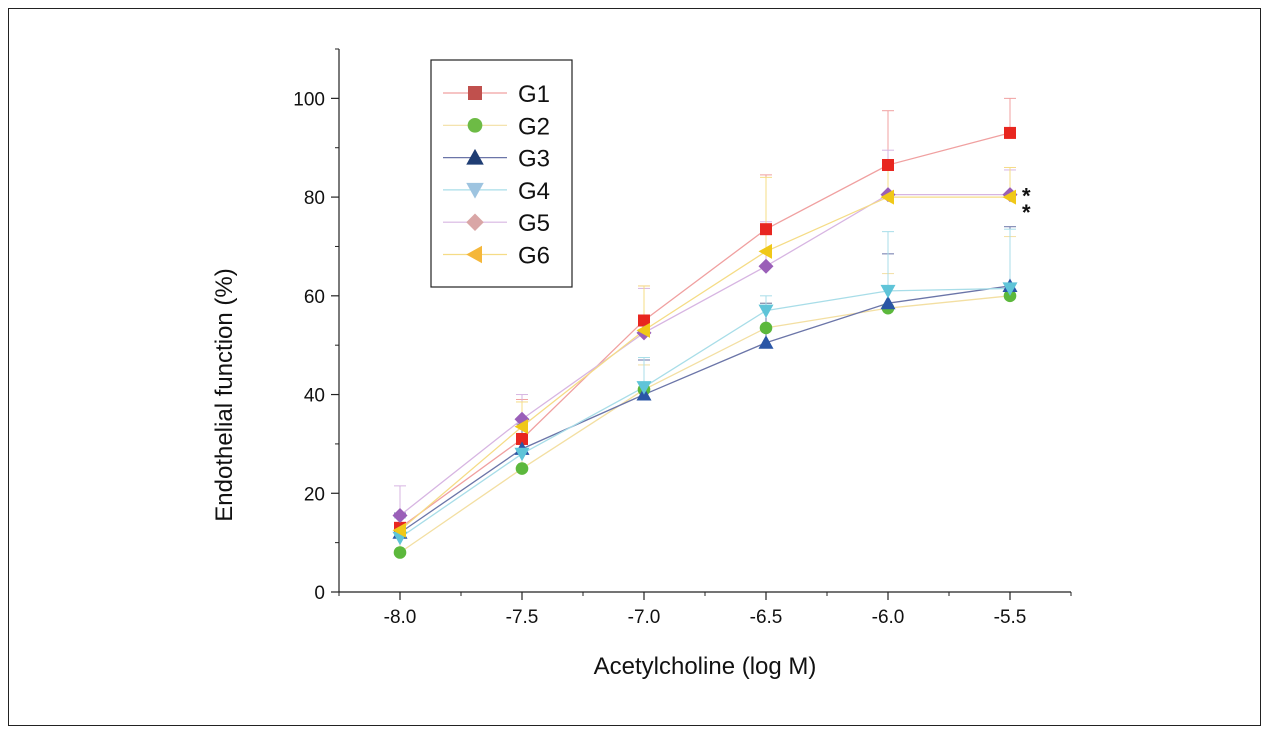  What do you see at coordinates (534, 256) in the screenshot?
I see `legend-label-g6: G6` at bounding box center [534, 256].